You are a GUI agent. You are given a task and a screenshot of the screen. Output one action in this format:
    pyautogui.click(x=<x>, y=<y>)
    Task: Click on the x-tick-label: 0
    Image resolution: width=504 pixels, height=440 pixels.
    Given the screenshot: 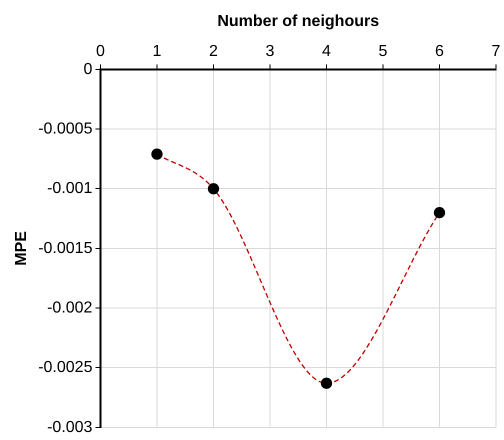 What is the action you would take?
    pyautogui.click(x=101, y=51)
    